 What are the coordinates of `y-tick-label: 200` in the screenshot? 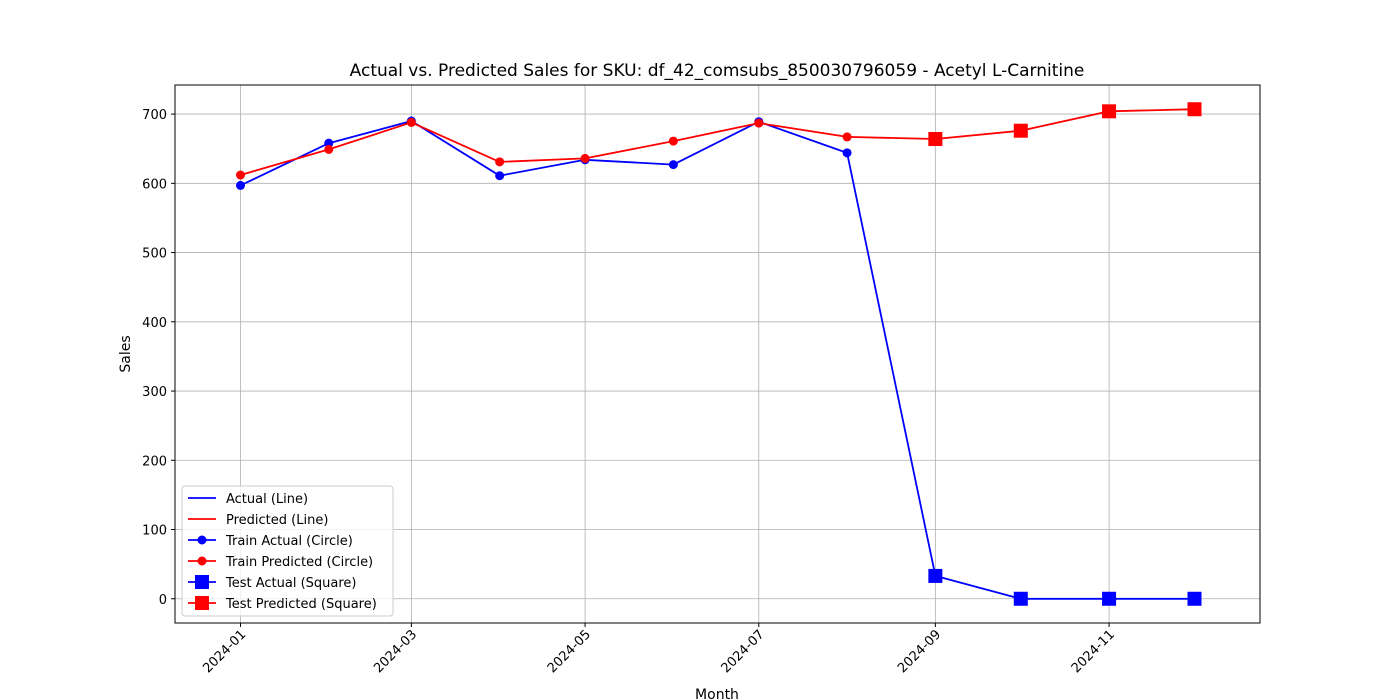 It's located at (154, 461).